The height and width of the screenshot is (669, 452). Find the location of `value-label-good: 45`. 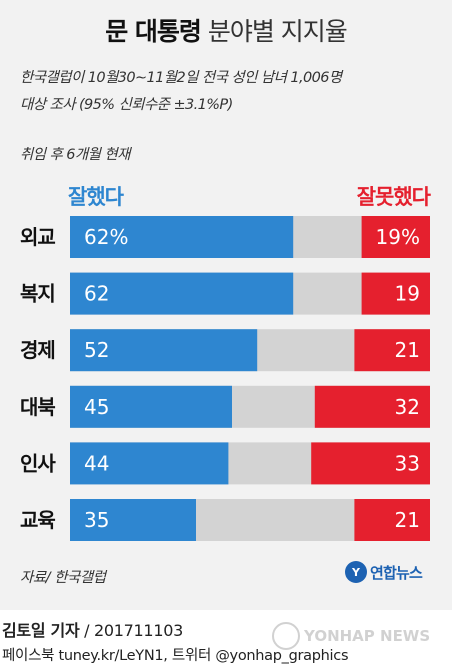

value-label-good: 45 is located at coordinates (96, 407).